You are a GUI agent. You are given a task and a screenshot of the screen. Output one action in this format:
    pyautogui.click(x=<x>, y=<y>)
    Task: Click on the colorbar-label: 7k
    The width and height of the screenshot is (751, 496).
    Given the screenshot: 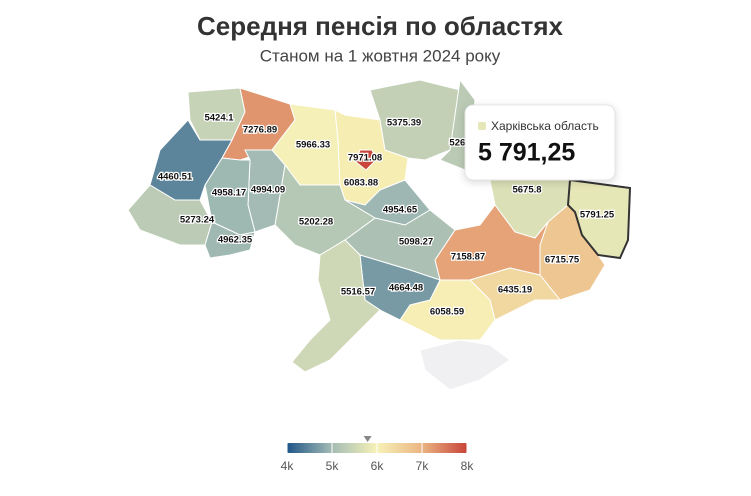 What is the action you would take?
    pyautogui.click(x=423, y=466)
    